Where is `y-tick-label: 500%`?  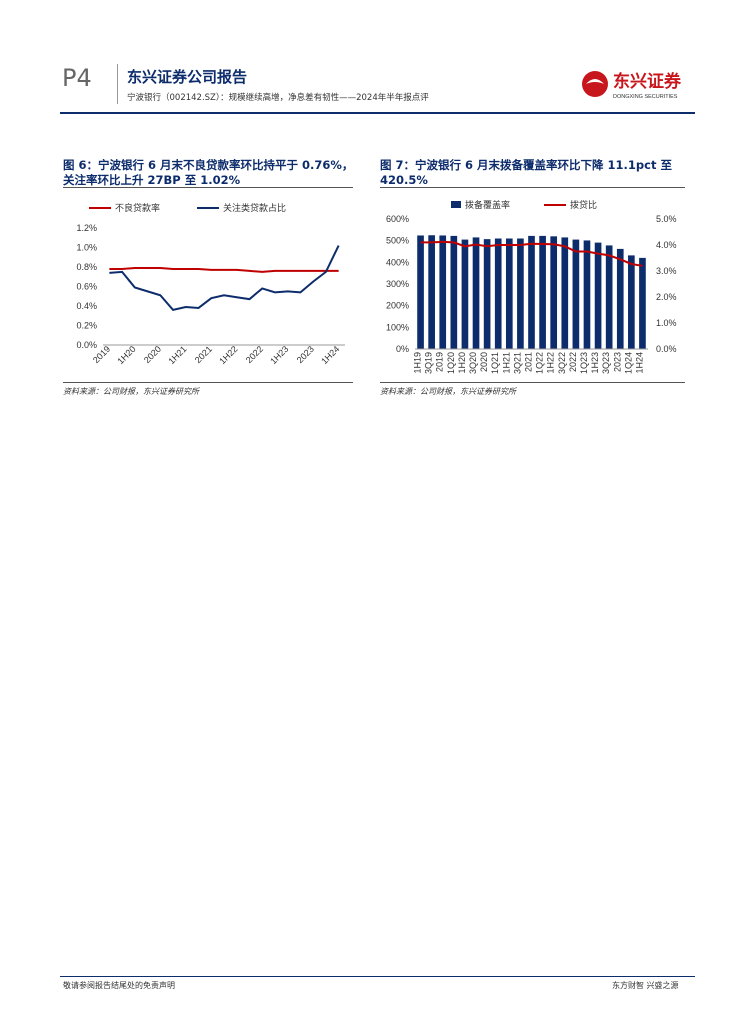 y-tick-label: 500% is located at coordinates (397, 241).